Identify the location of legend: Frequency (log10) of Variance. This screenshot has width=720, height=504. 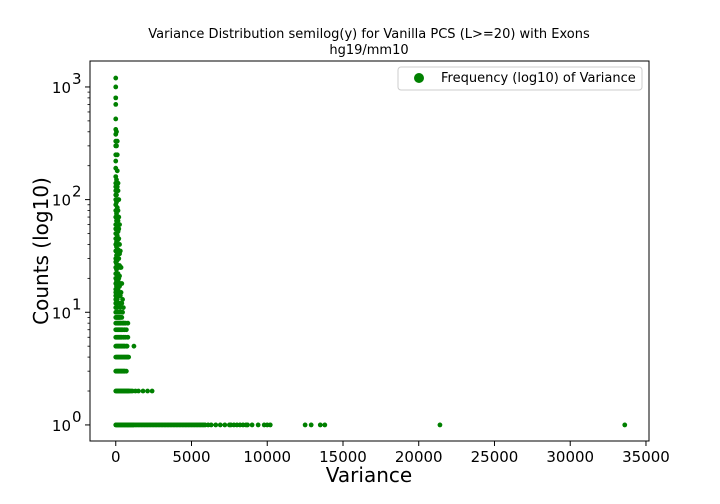
(520, 78).